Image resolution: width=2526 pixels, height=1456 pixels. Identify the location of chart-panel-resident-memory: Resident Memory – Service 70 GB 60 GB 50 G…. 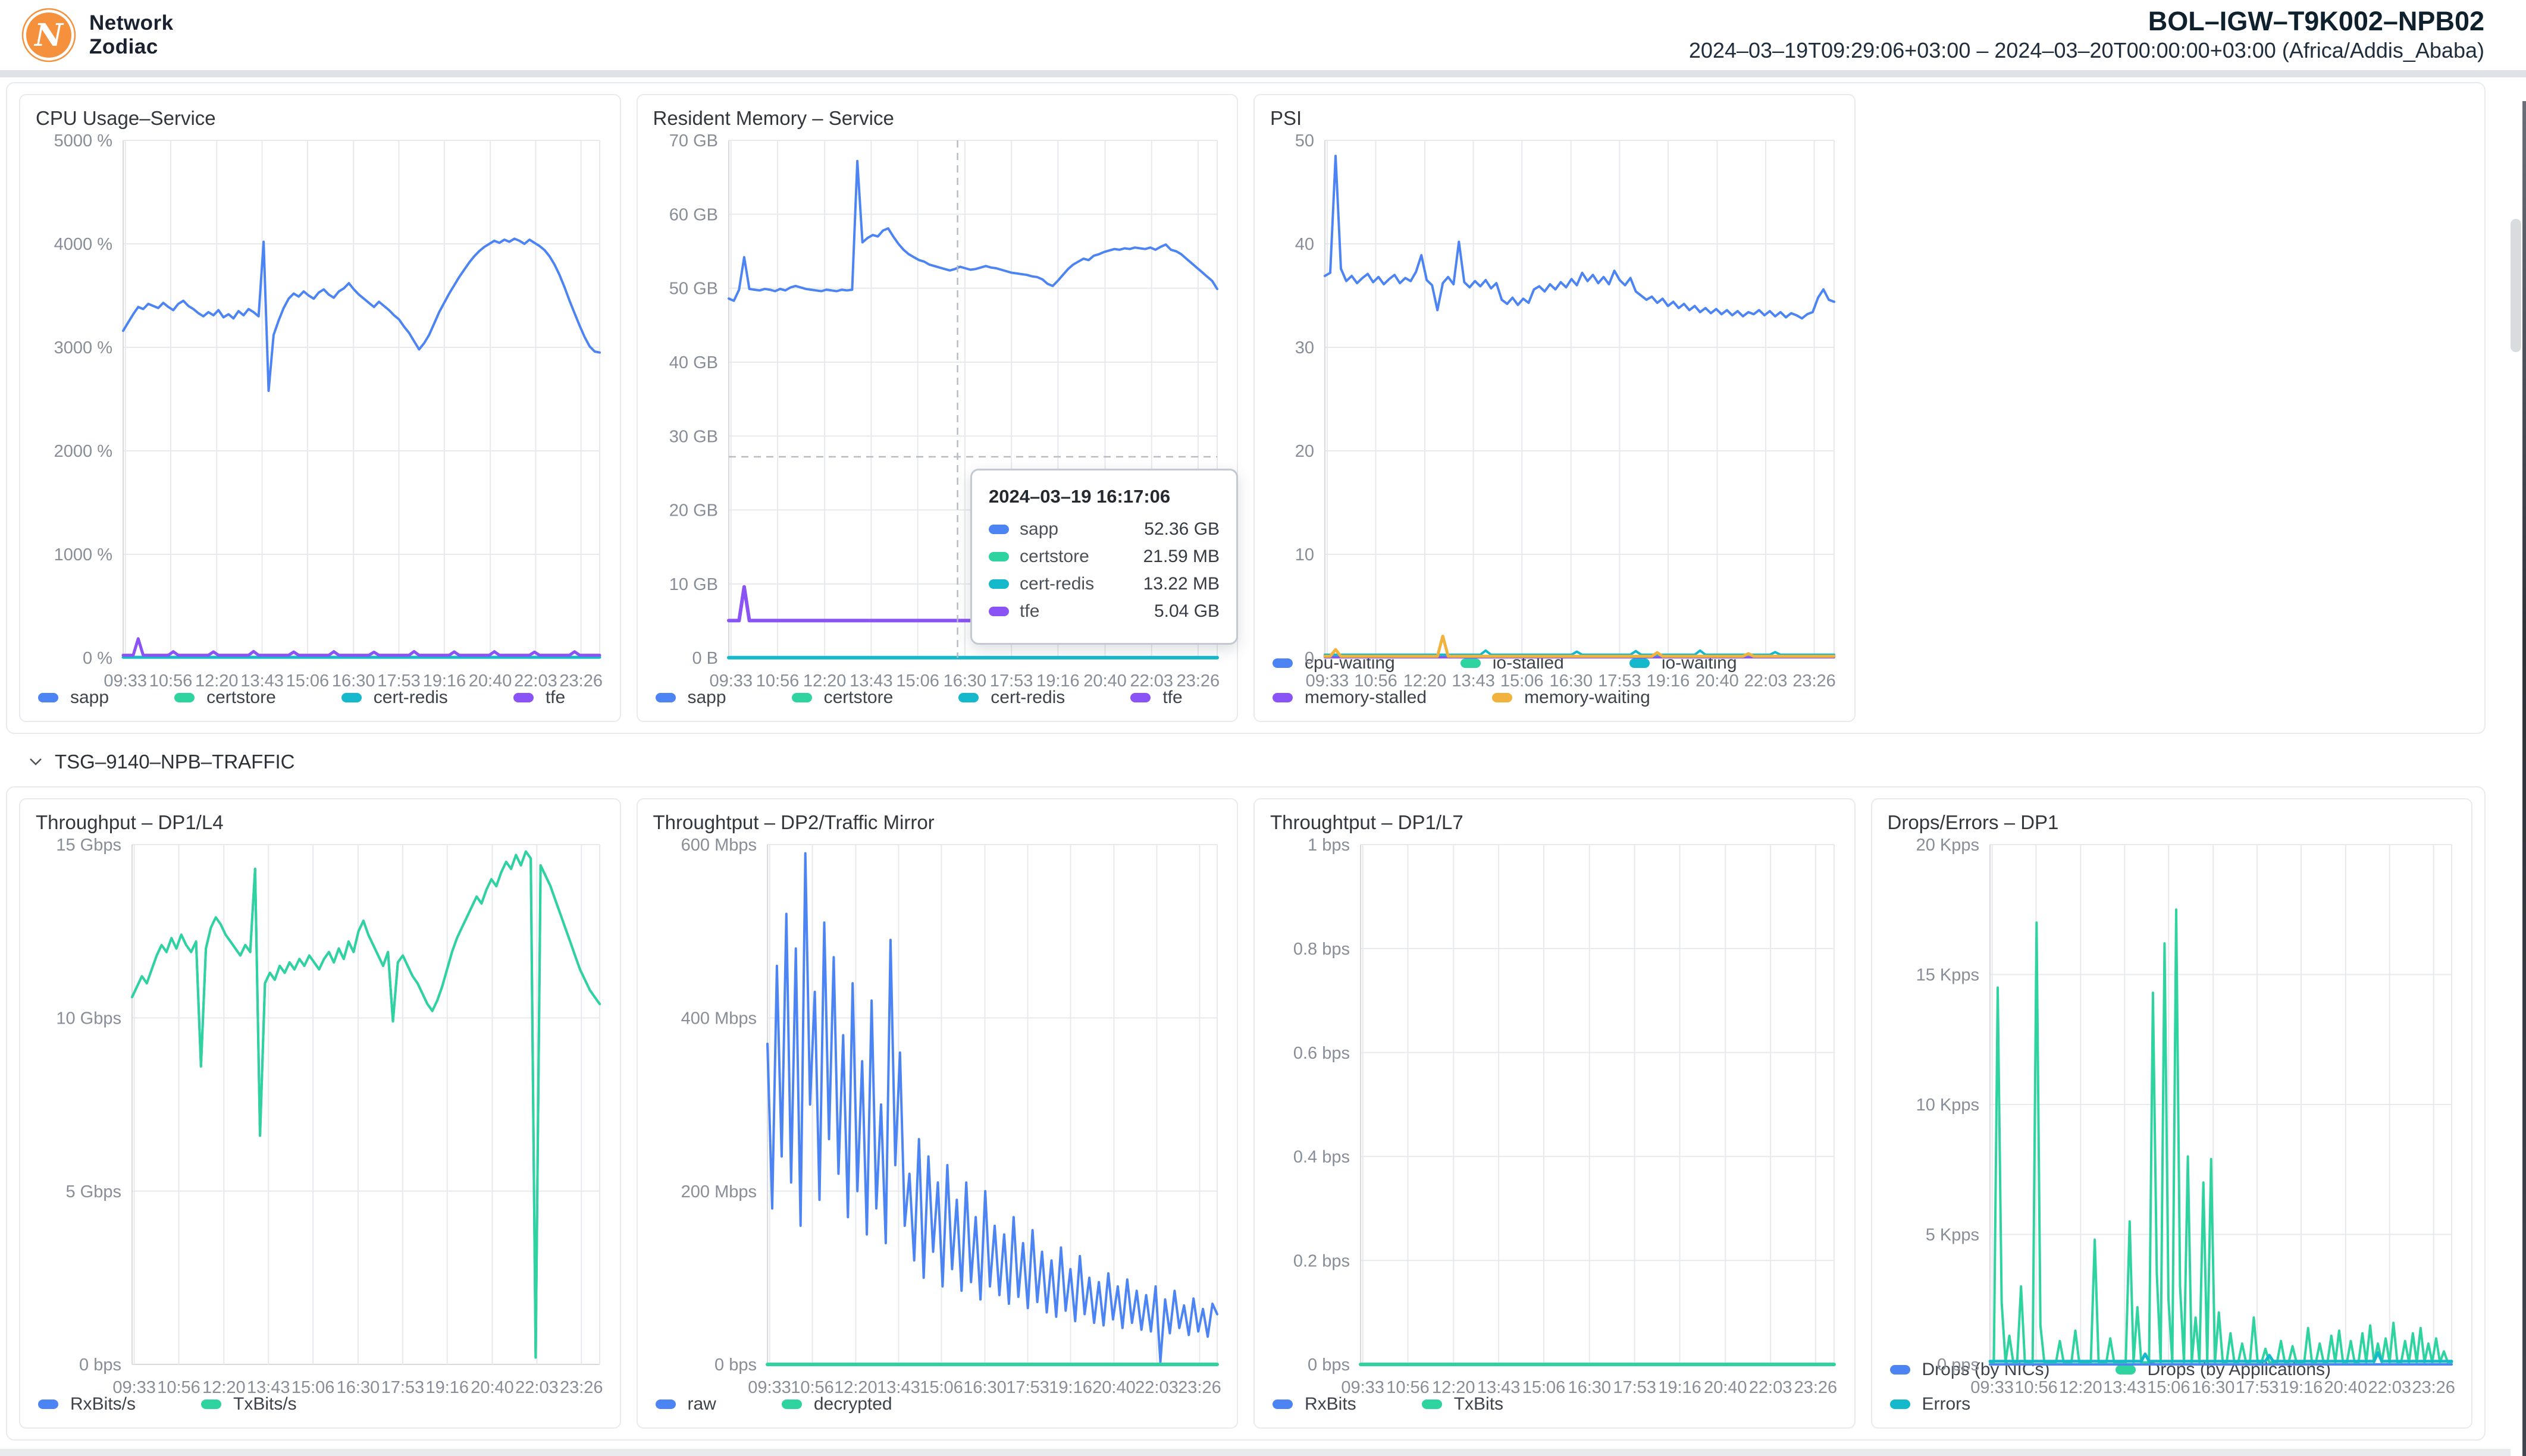
(937, 408).